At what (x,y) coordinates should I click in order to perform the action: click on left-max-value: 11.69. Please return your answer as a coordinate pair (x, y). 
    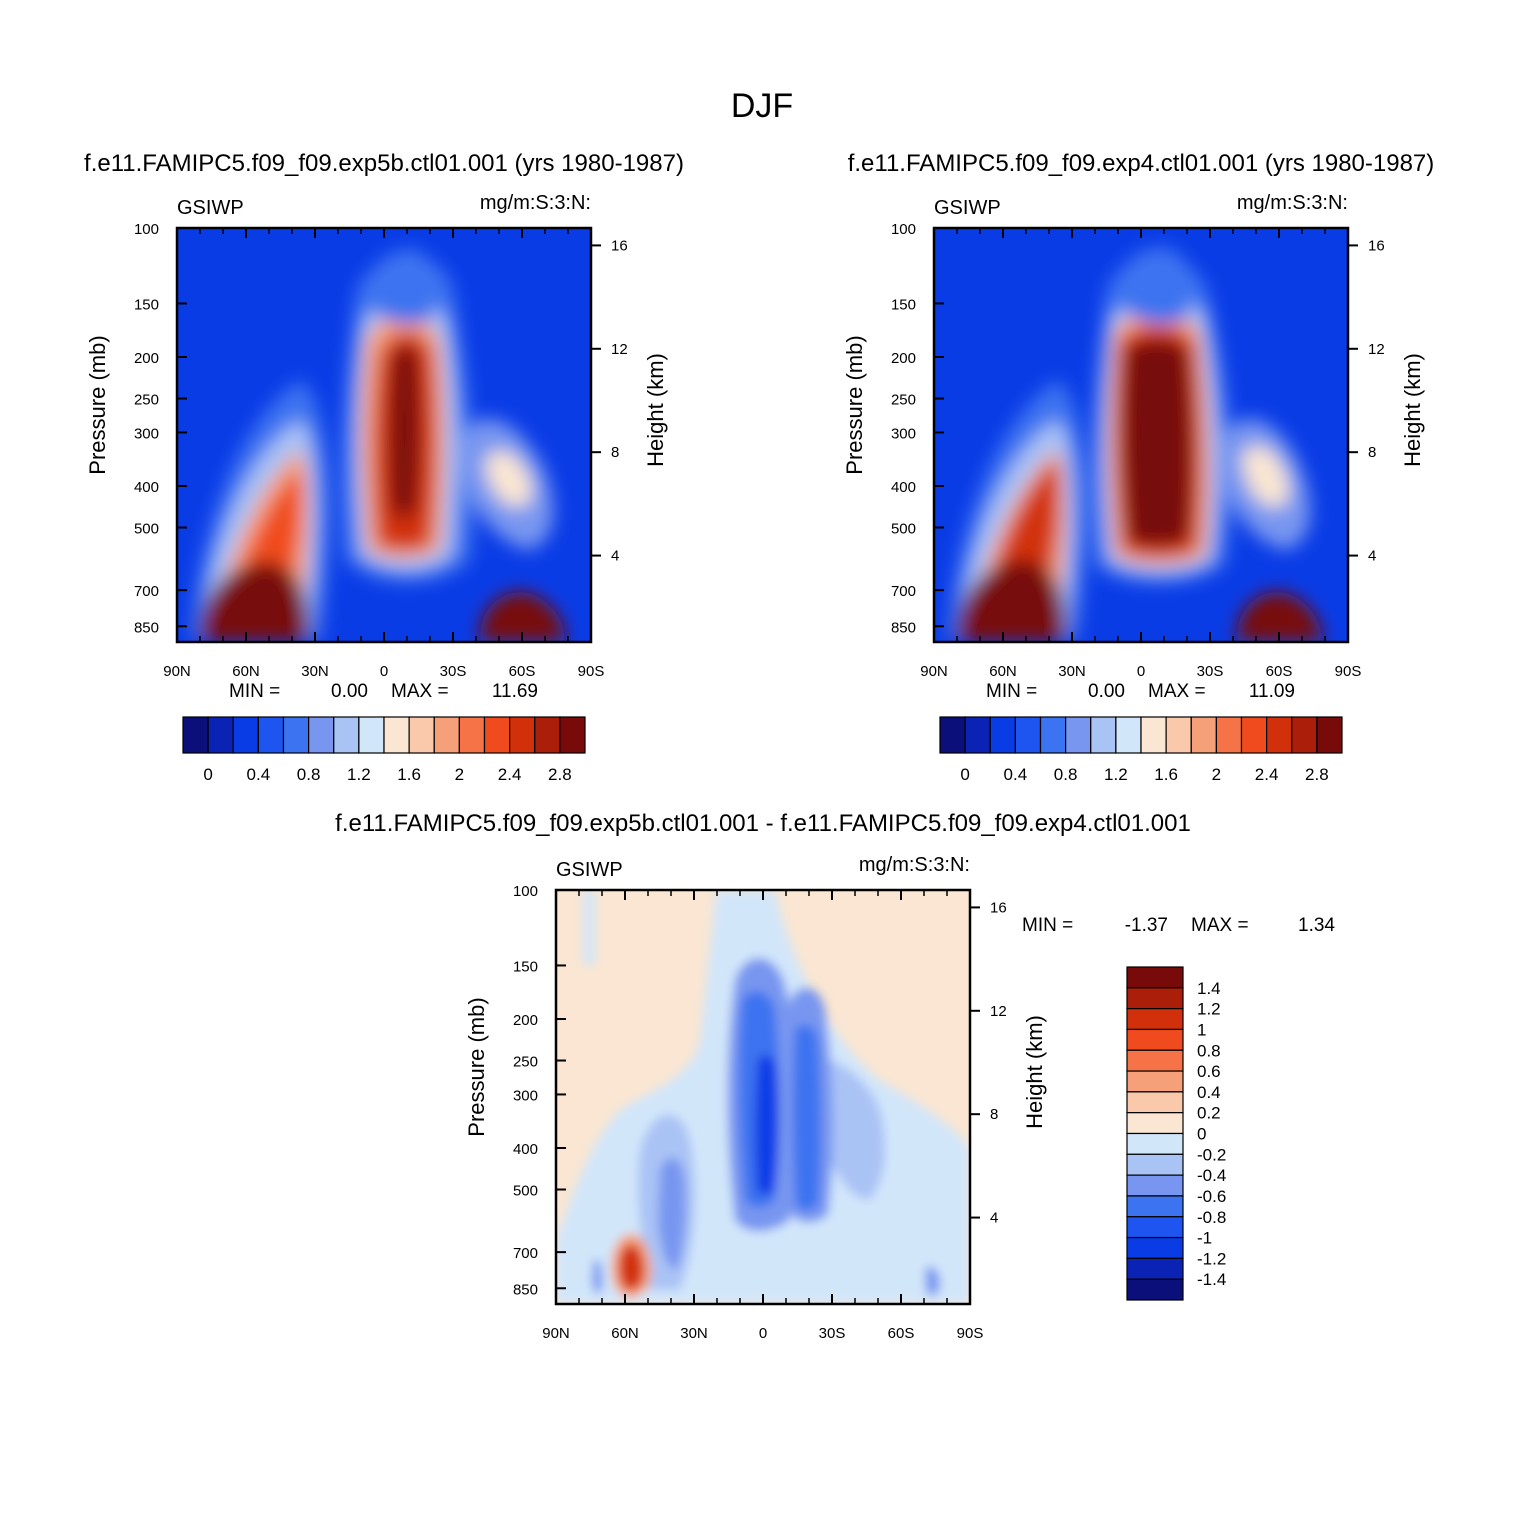
    Looking at the image, I should click on (515, 691).